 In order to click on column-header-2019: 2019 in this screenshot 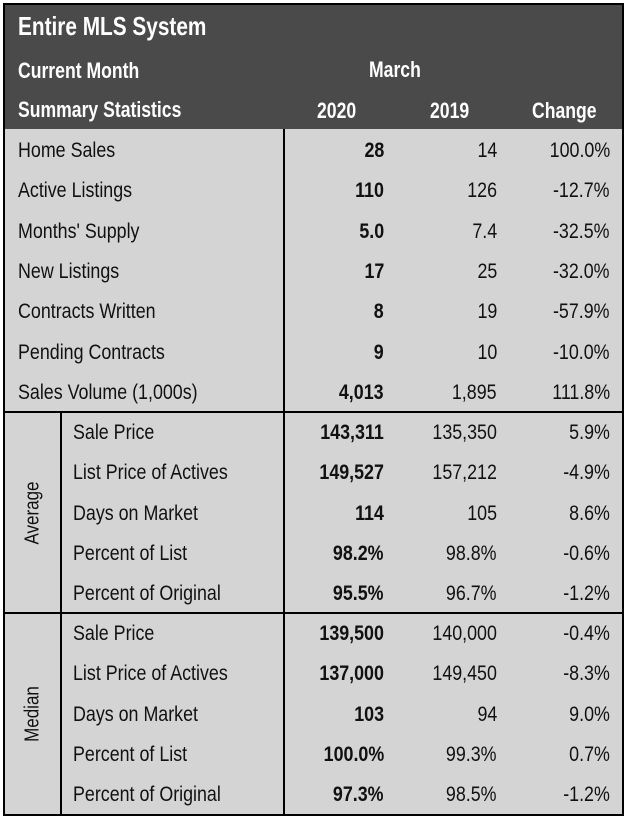, I will do `click(450, 110)`.